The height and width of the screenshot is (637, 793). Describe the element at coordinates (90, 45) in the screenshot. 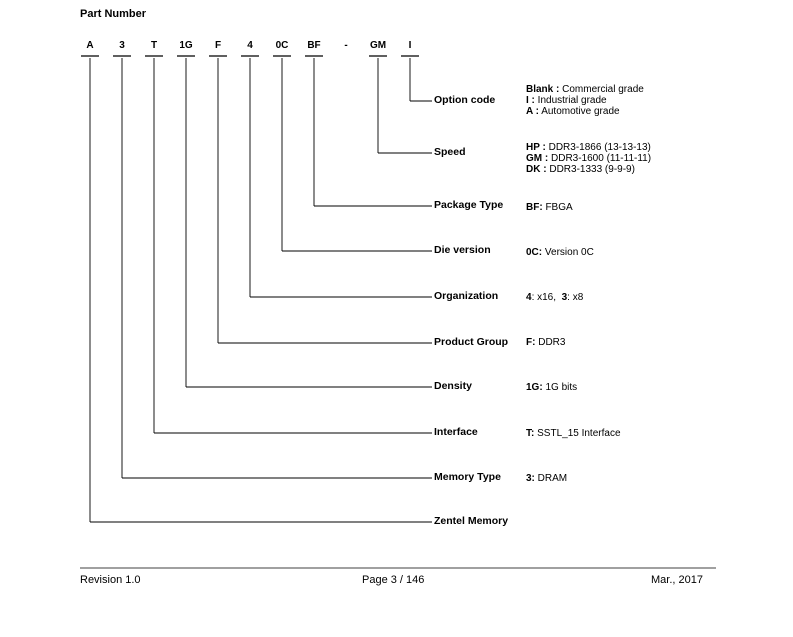

I see `segment-1: A` at that location.